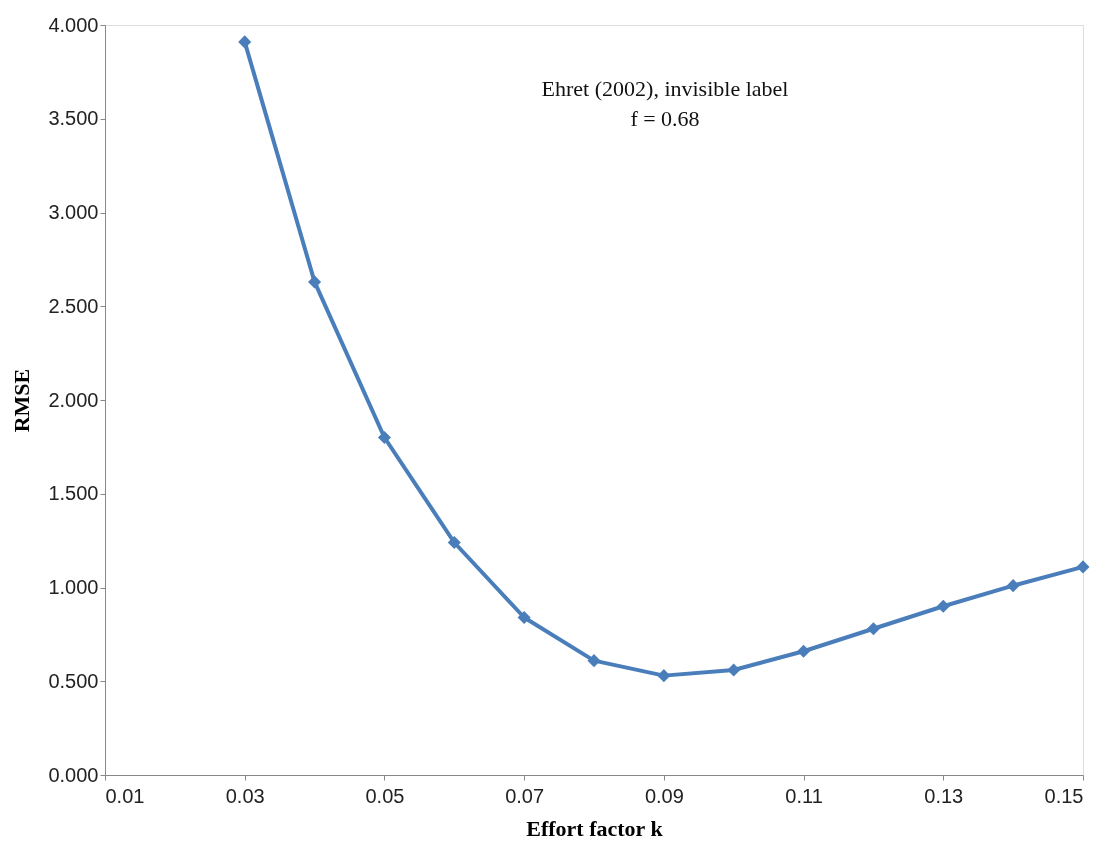  Describe the element at coordinates (595, 828) in the screenshot. I see `x-axis-title: Effort factor k` at that location.